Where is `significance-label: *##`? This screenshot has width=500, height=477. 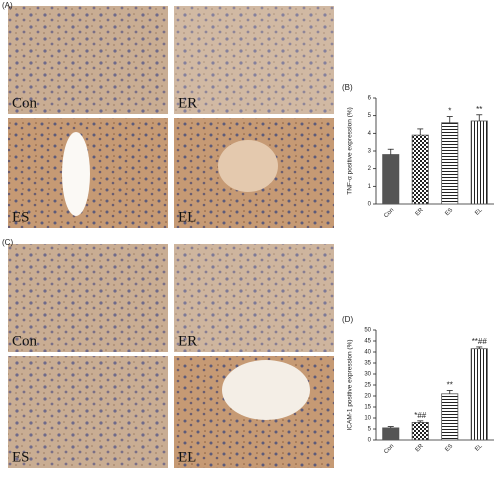 significance-label: *## is located at coordinates (420, 415).